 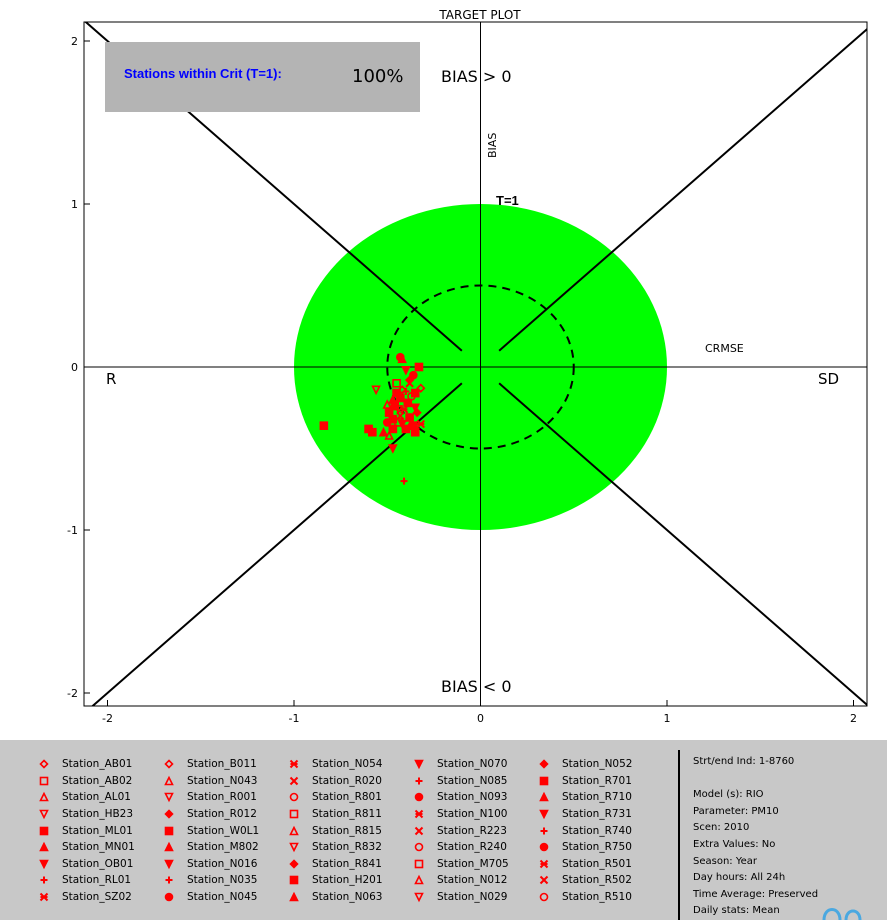 I want to click on legend-label: Station_R731, so click(x=597, y=814).